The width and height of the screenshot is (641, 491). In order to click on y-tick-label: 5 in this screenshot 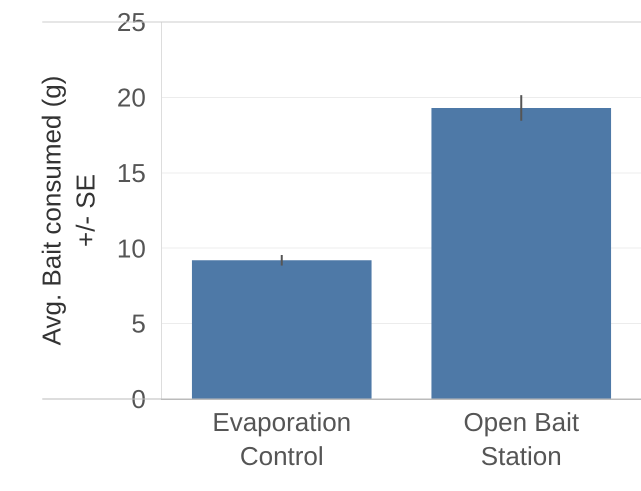, I will do `click(138, 323)`.